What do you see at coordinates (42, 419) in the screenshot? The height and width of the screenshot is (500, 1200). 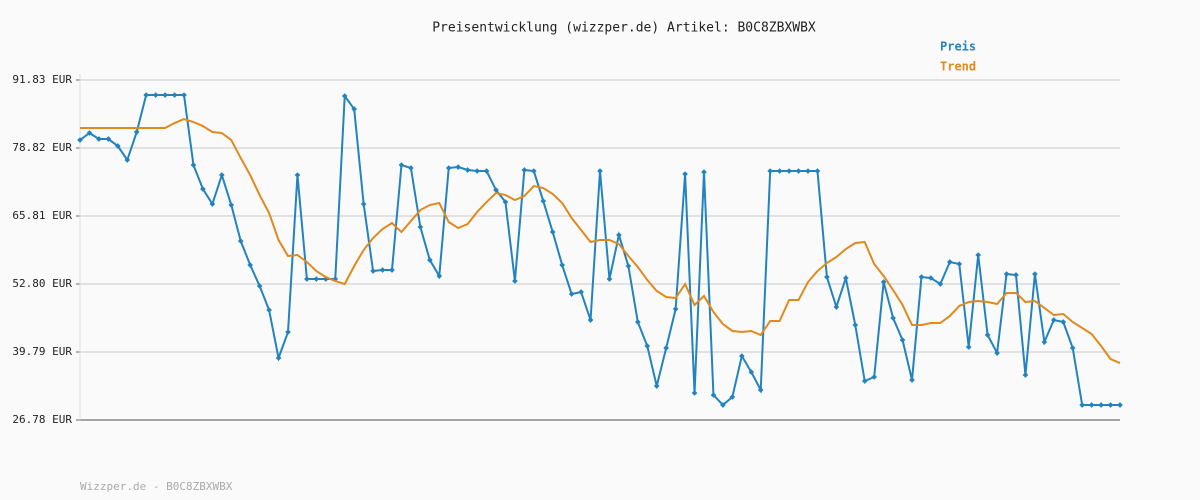 I see `y-tick-label: 26.78 EUR` at bounding box center [42, 419].